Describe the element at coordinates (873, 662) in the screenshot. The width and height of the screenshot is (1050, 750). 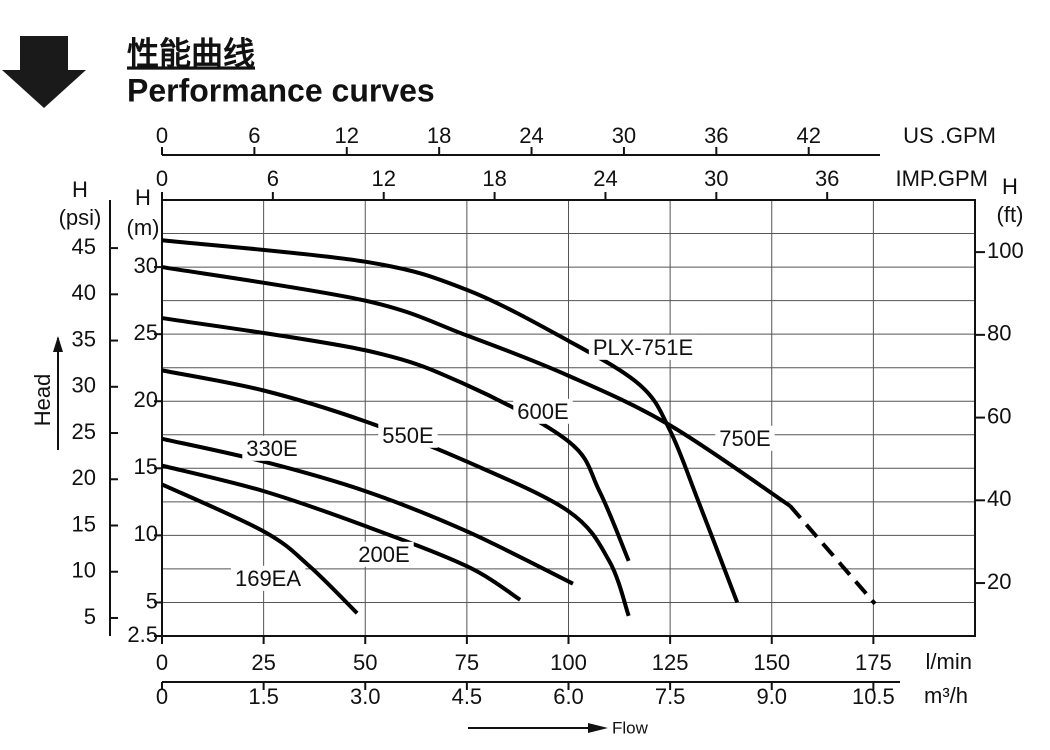
I see `x-tick-label: 175` at that location.